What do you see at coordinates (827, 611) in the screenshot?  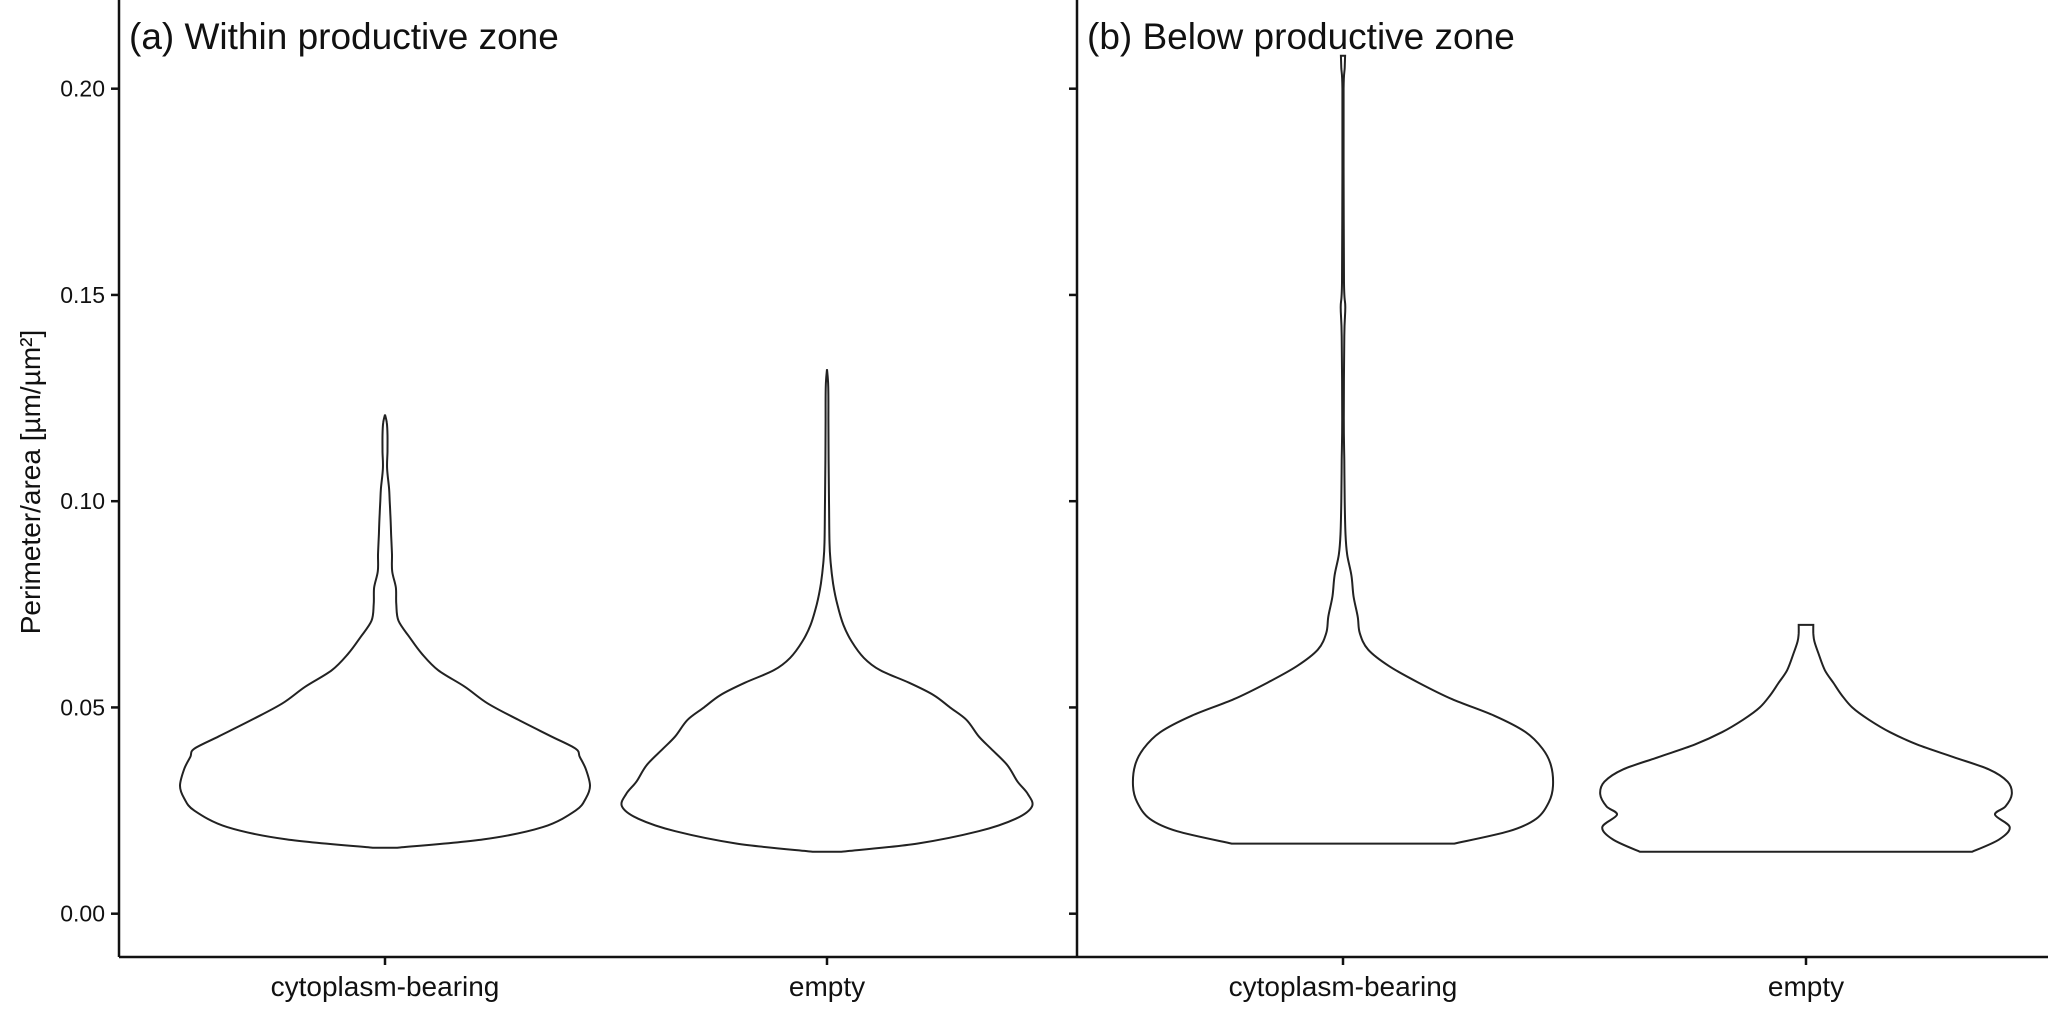 I see `violin-empty-a` at bounding box center [827, 611].